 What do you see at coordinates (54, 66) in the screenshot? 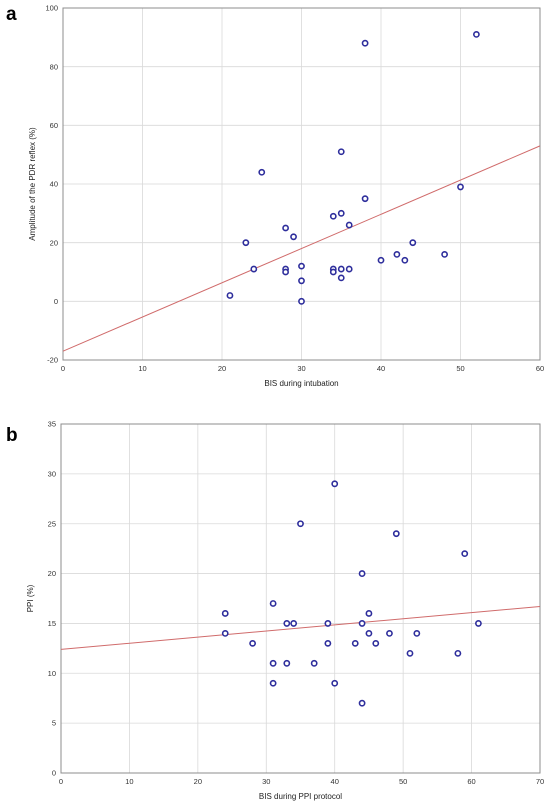
I see `y-tick-label: 80` at bounding box center [54, 66].